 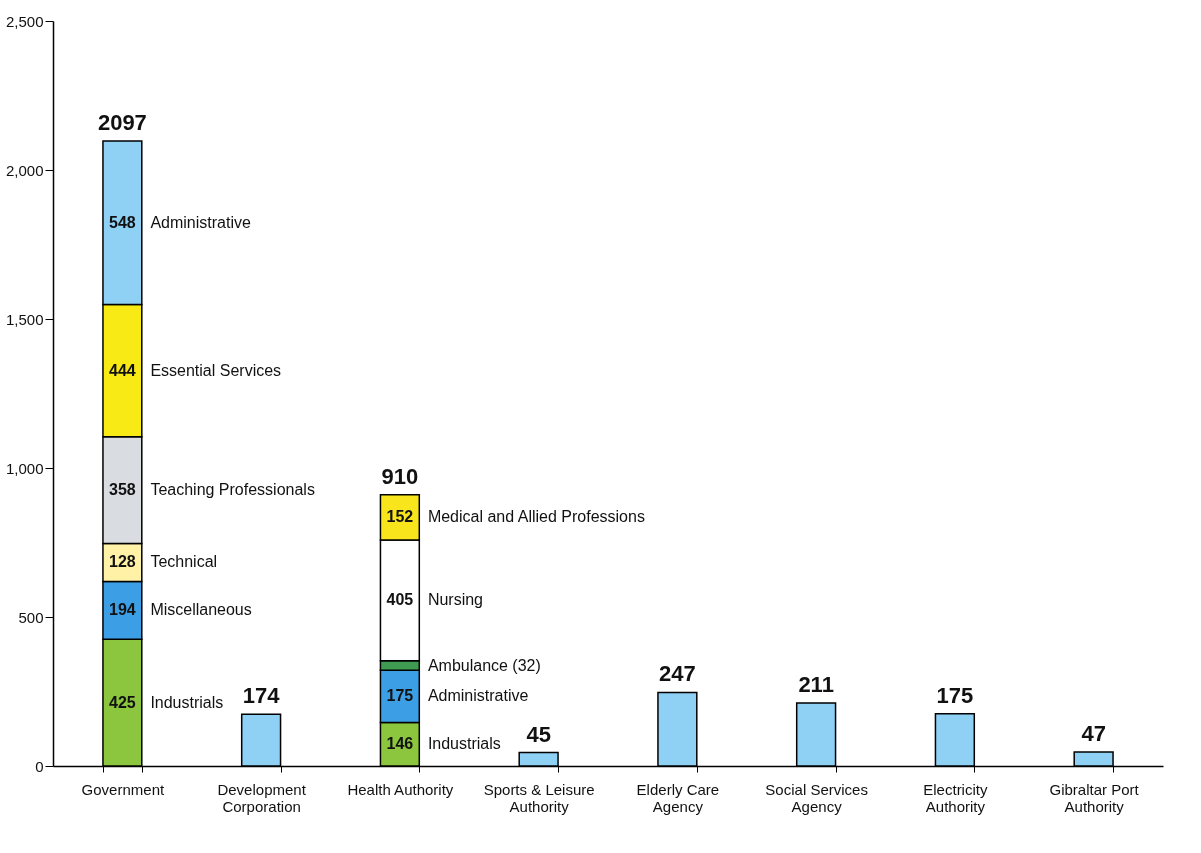 What do you see at coordinates (122, 222) in the screenshot?
I see `data-label: 548` at bounding box center [122, 222].